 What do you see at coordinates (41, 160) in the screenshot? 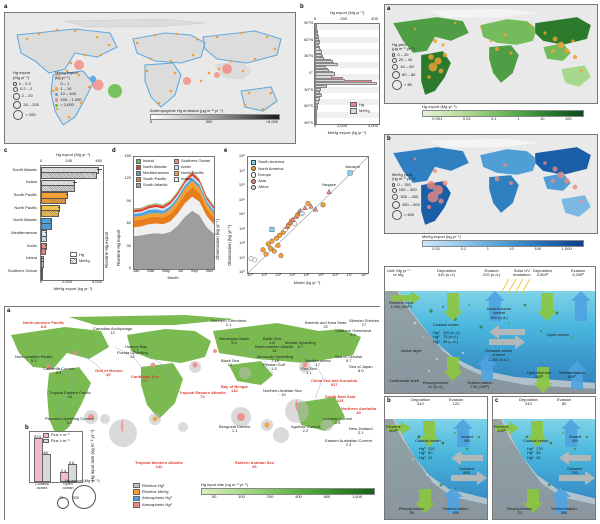
I see `c-top-tick-0: 0` at bounding box center [41, 160].